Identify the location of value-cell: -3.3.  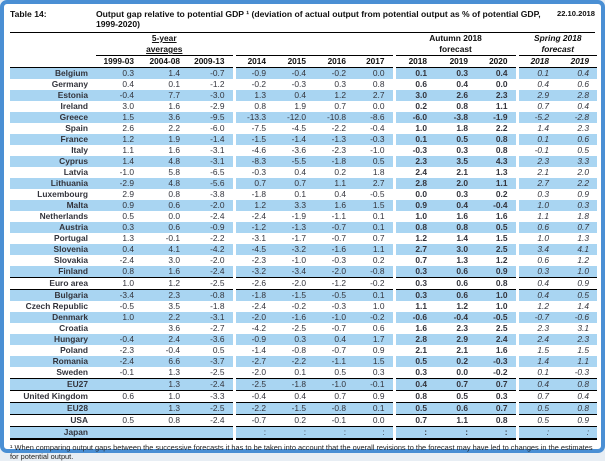
(211, 396).